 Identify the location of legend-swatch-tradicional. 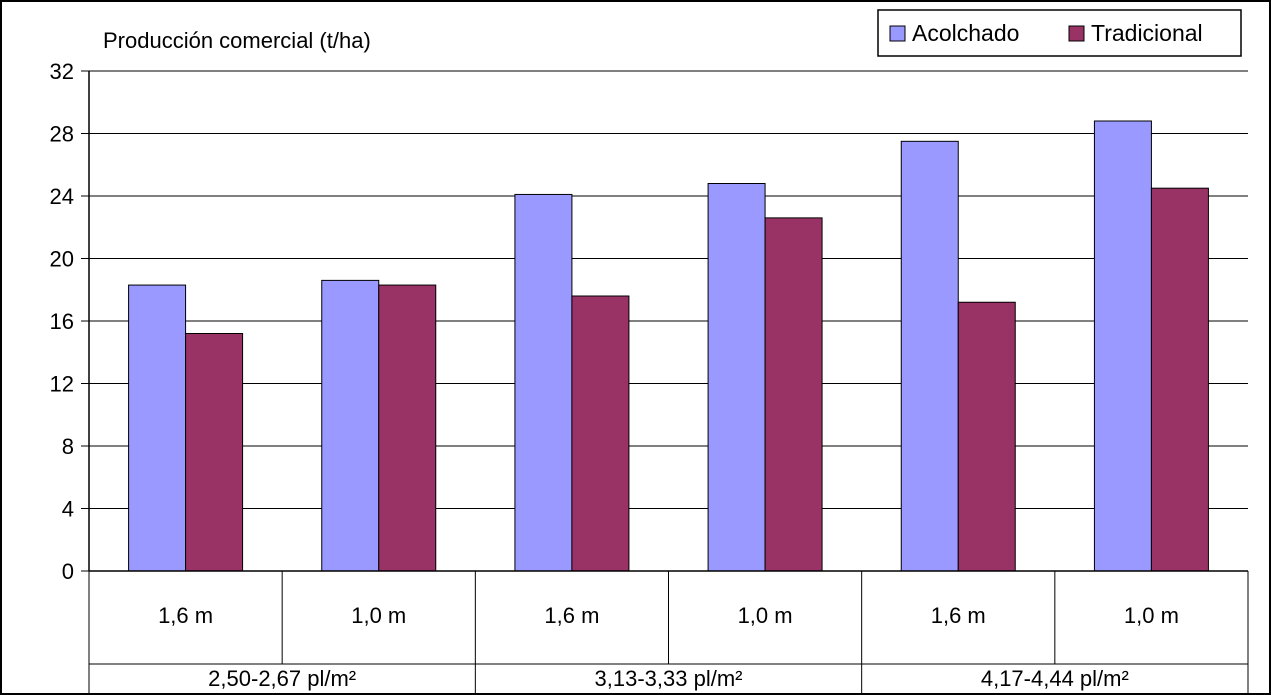
(1076, 33).